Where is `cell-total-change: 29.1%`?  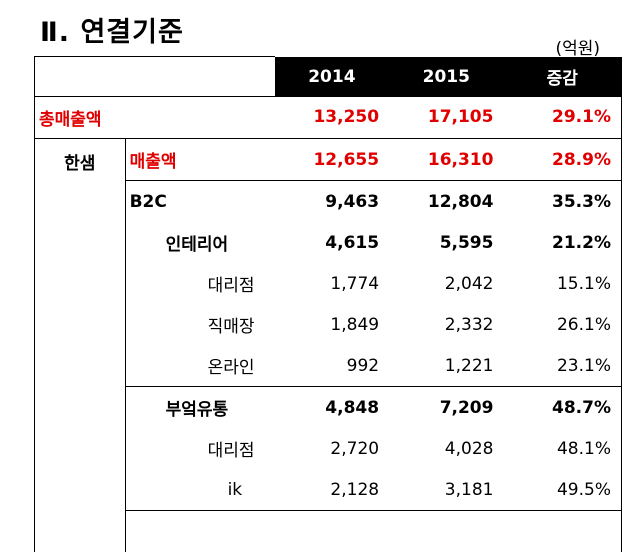 cell-total-change: 29.1% is located at coordinates (562, 118).